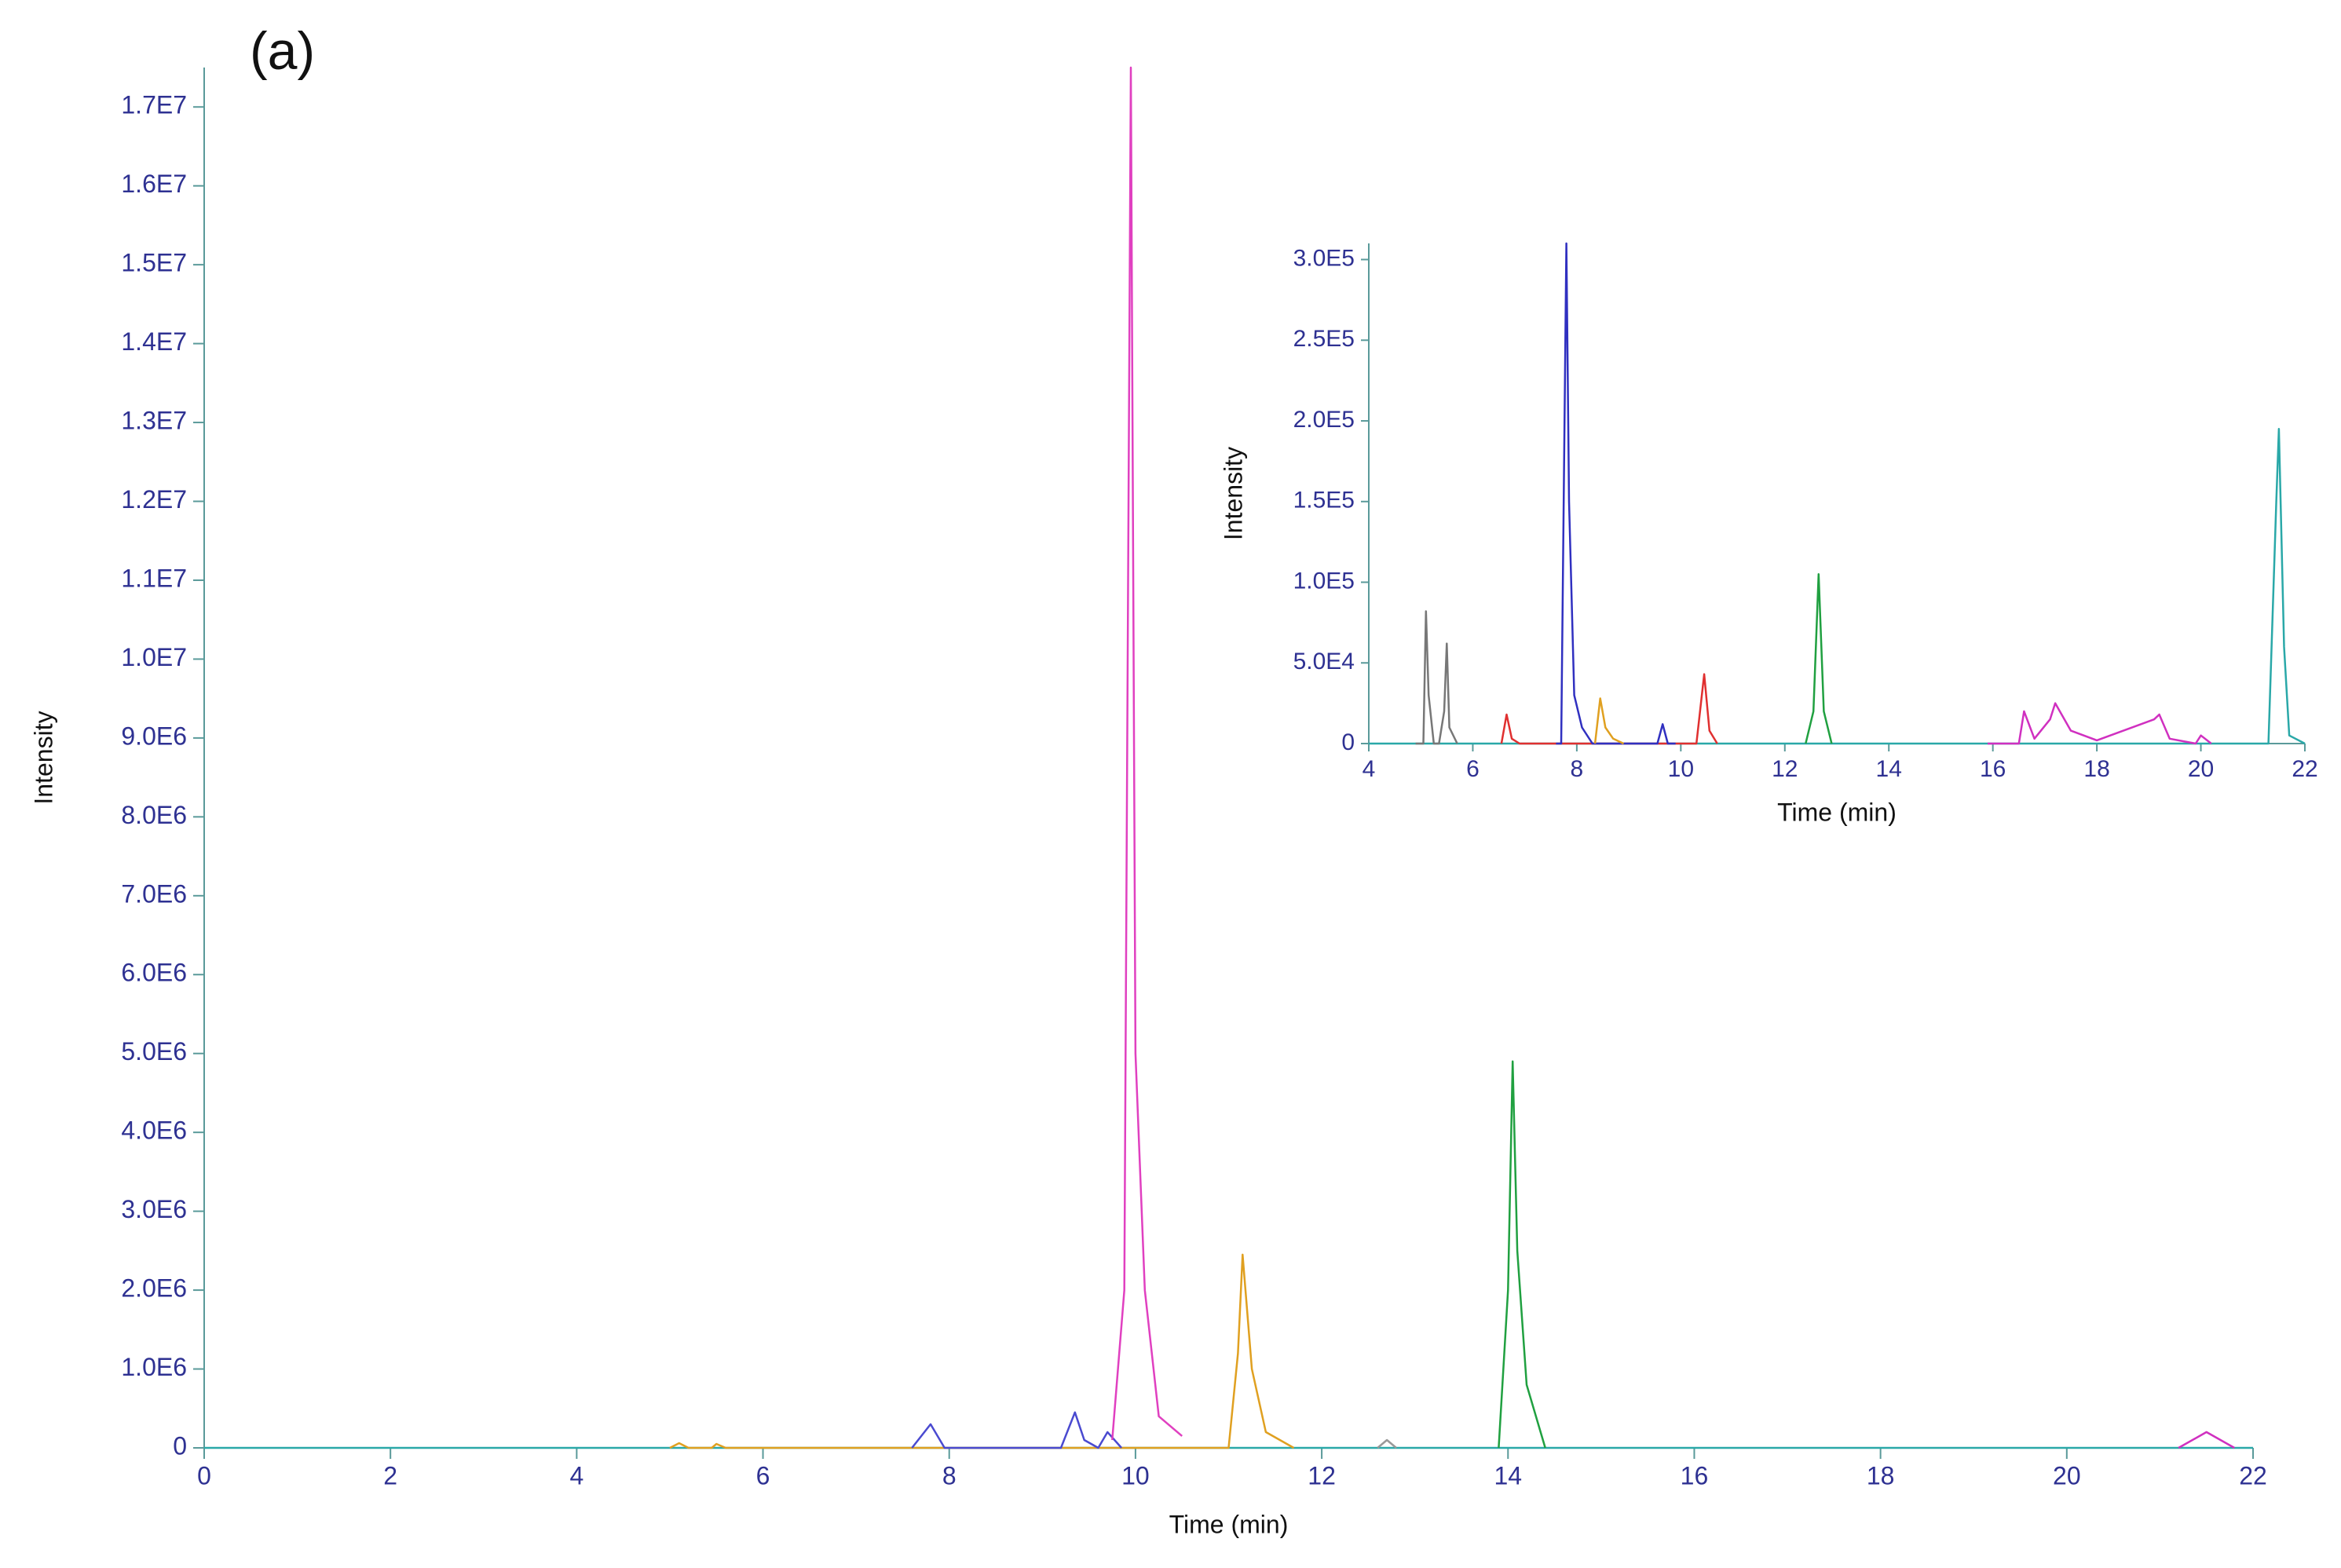 Image resolution: width=2341 pixels, height=1568 pixels. I want to click on y-tick-label: 7.0E6, so click(154, 893).